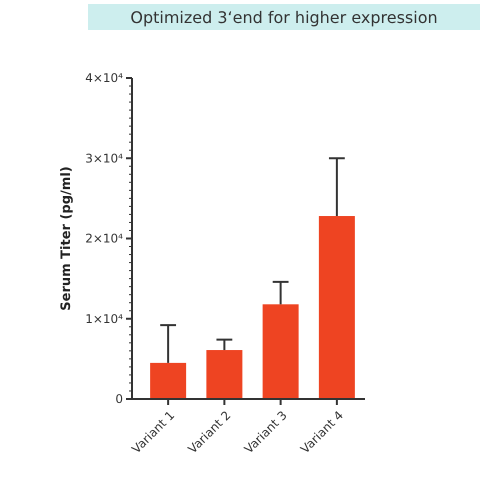  What do you see at coordinates (104, 319) in the screenshot?
I see `y-tick-label: 1×10⁴` at bounding box center [104, 319].